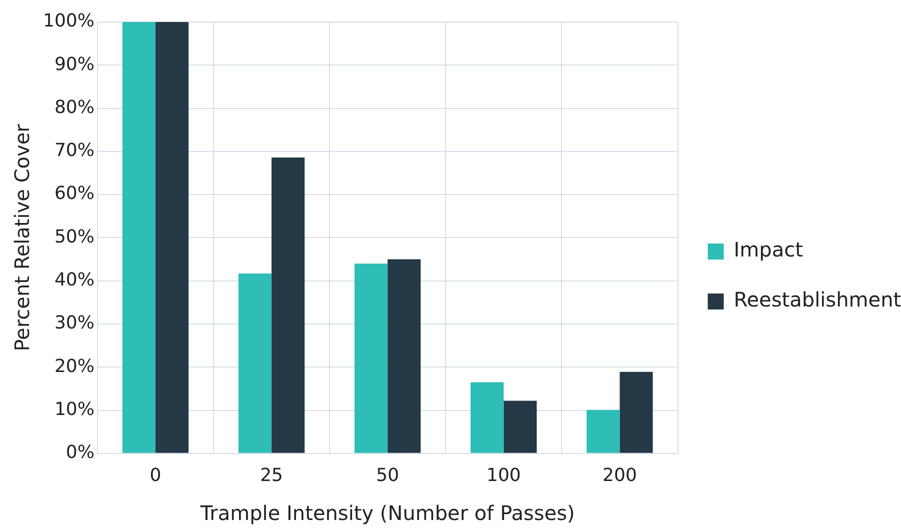 This screenshot has height=531, width=901. I want to click on legend-label: Impact, so click(769, 250).